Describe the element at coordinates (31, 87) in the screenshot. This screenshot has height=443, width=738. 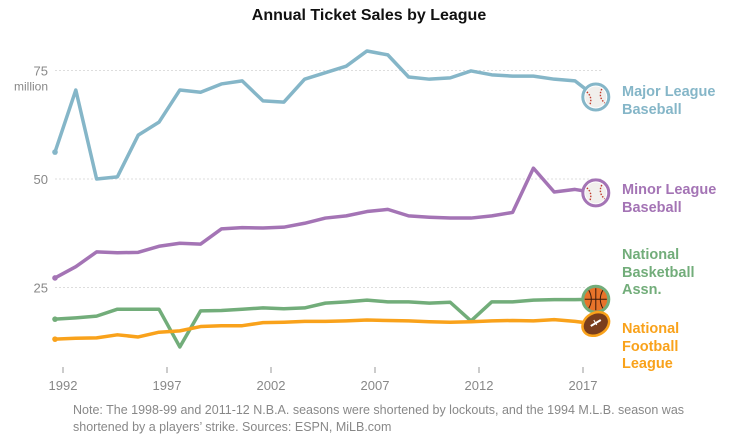
I see `y-unit-label: million` at that location.